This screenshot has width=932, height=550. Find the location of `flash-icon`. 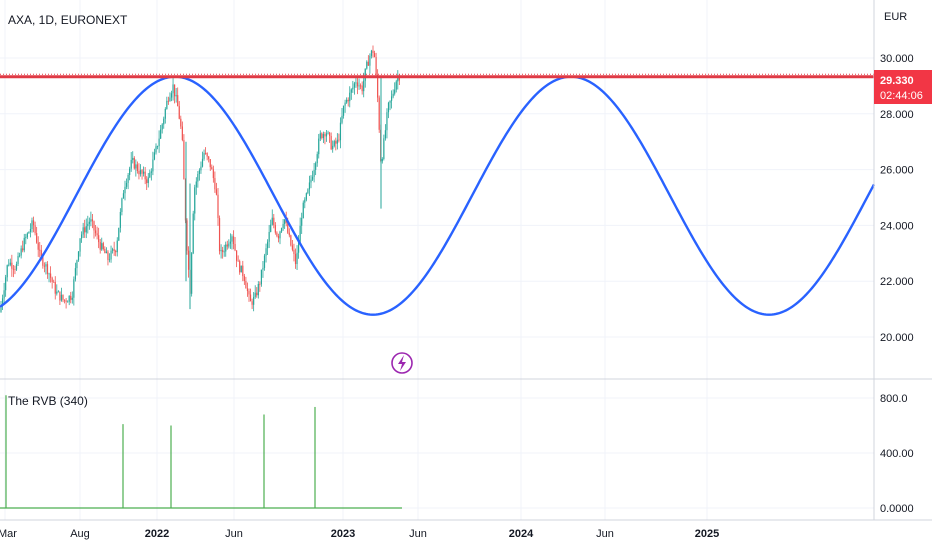

flash-icon is located at coordinates (402, 363).